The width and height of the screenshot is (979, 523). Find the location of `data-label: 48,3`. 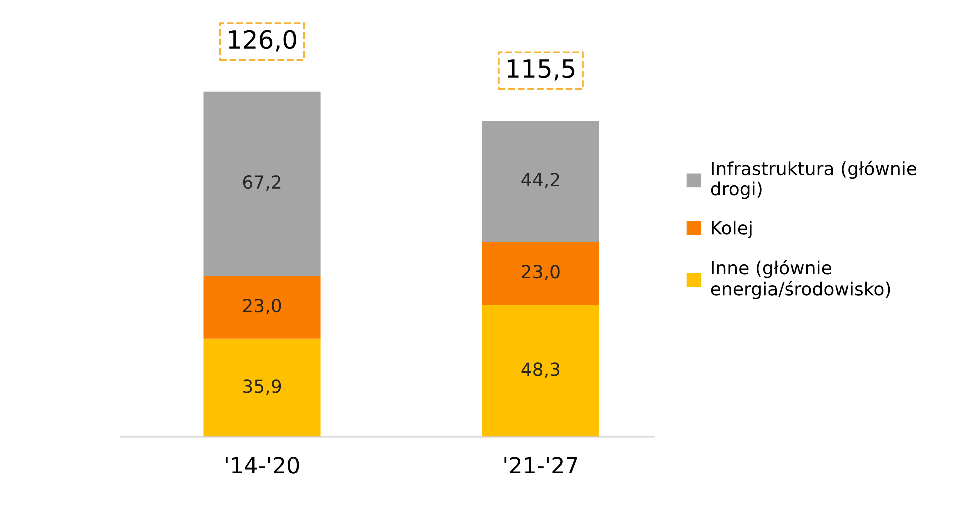

data-label: 48,3 is located at coordinates (541, 370).